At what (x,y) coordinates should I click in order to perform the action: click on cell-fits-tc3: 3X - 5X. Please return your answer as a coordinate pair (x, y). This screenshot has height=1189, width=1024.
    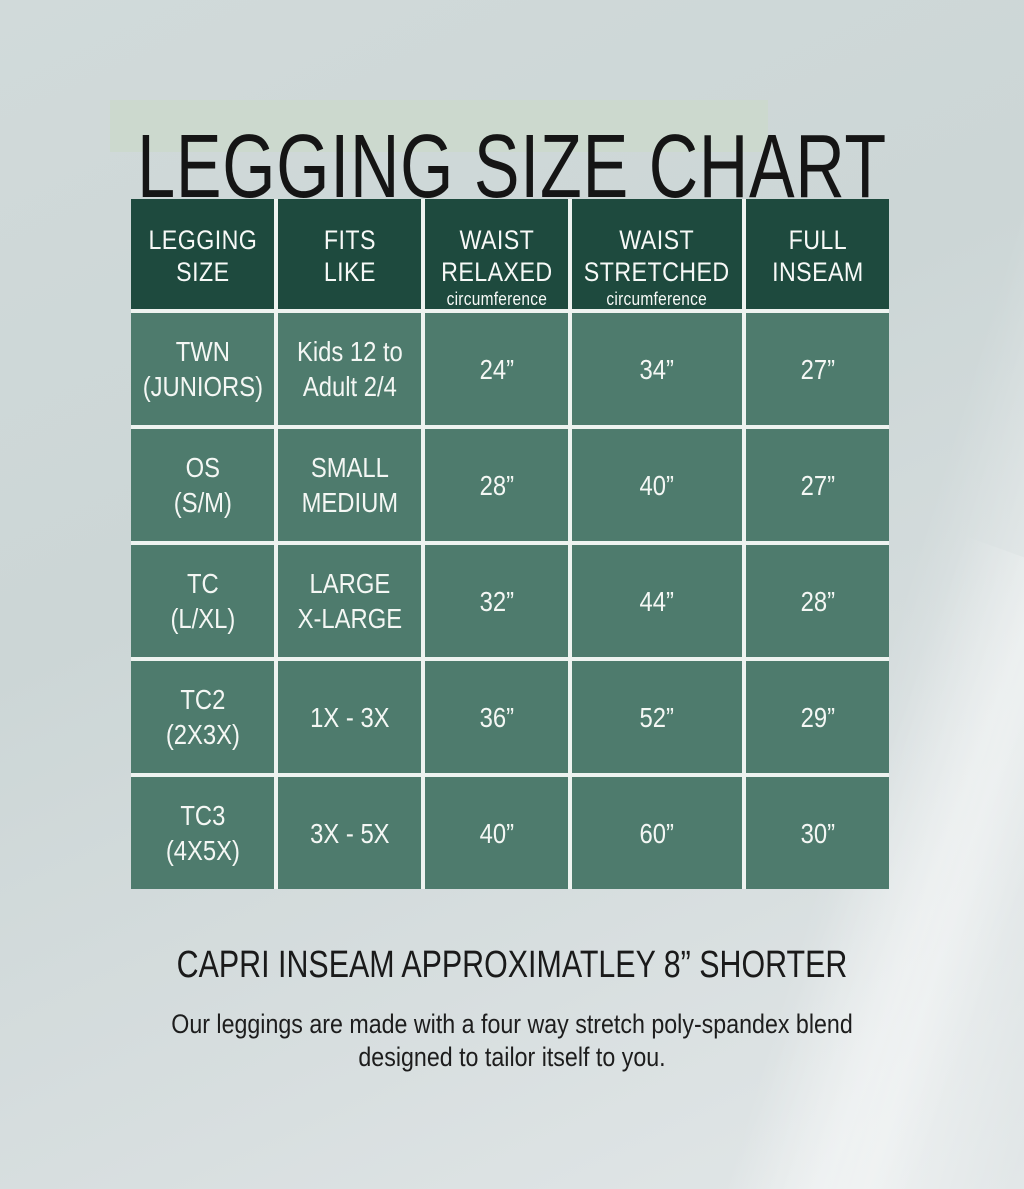
    Looking at the image, I should click on (350, 833).